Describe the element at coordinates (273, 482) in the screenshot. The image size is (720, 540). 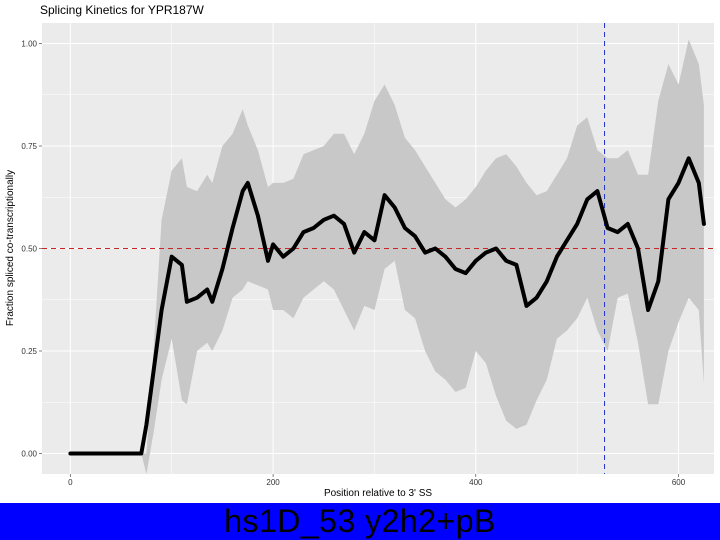
I see `x-tick-label: 200` at that location.